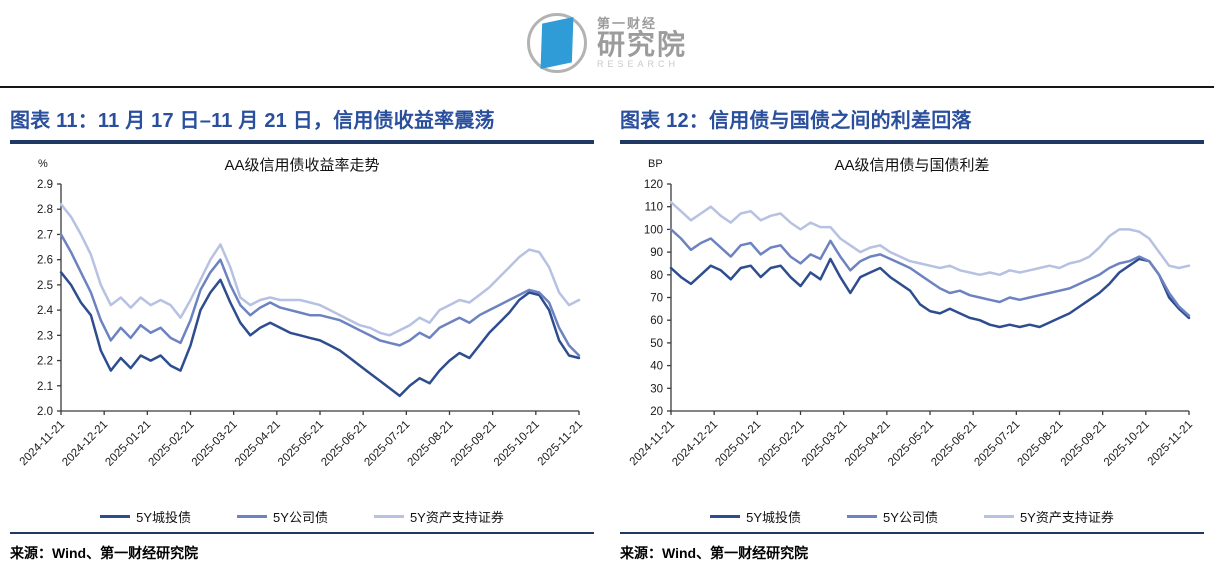  What do you see at coordinates (45, 412) in the screenshot?
I see `svg-text: 2.0` at bounding box center [45, 412].